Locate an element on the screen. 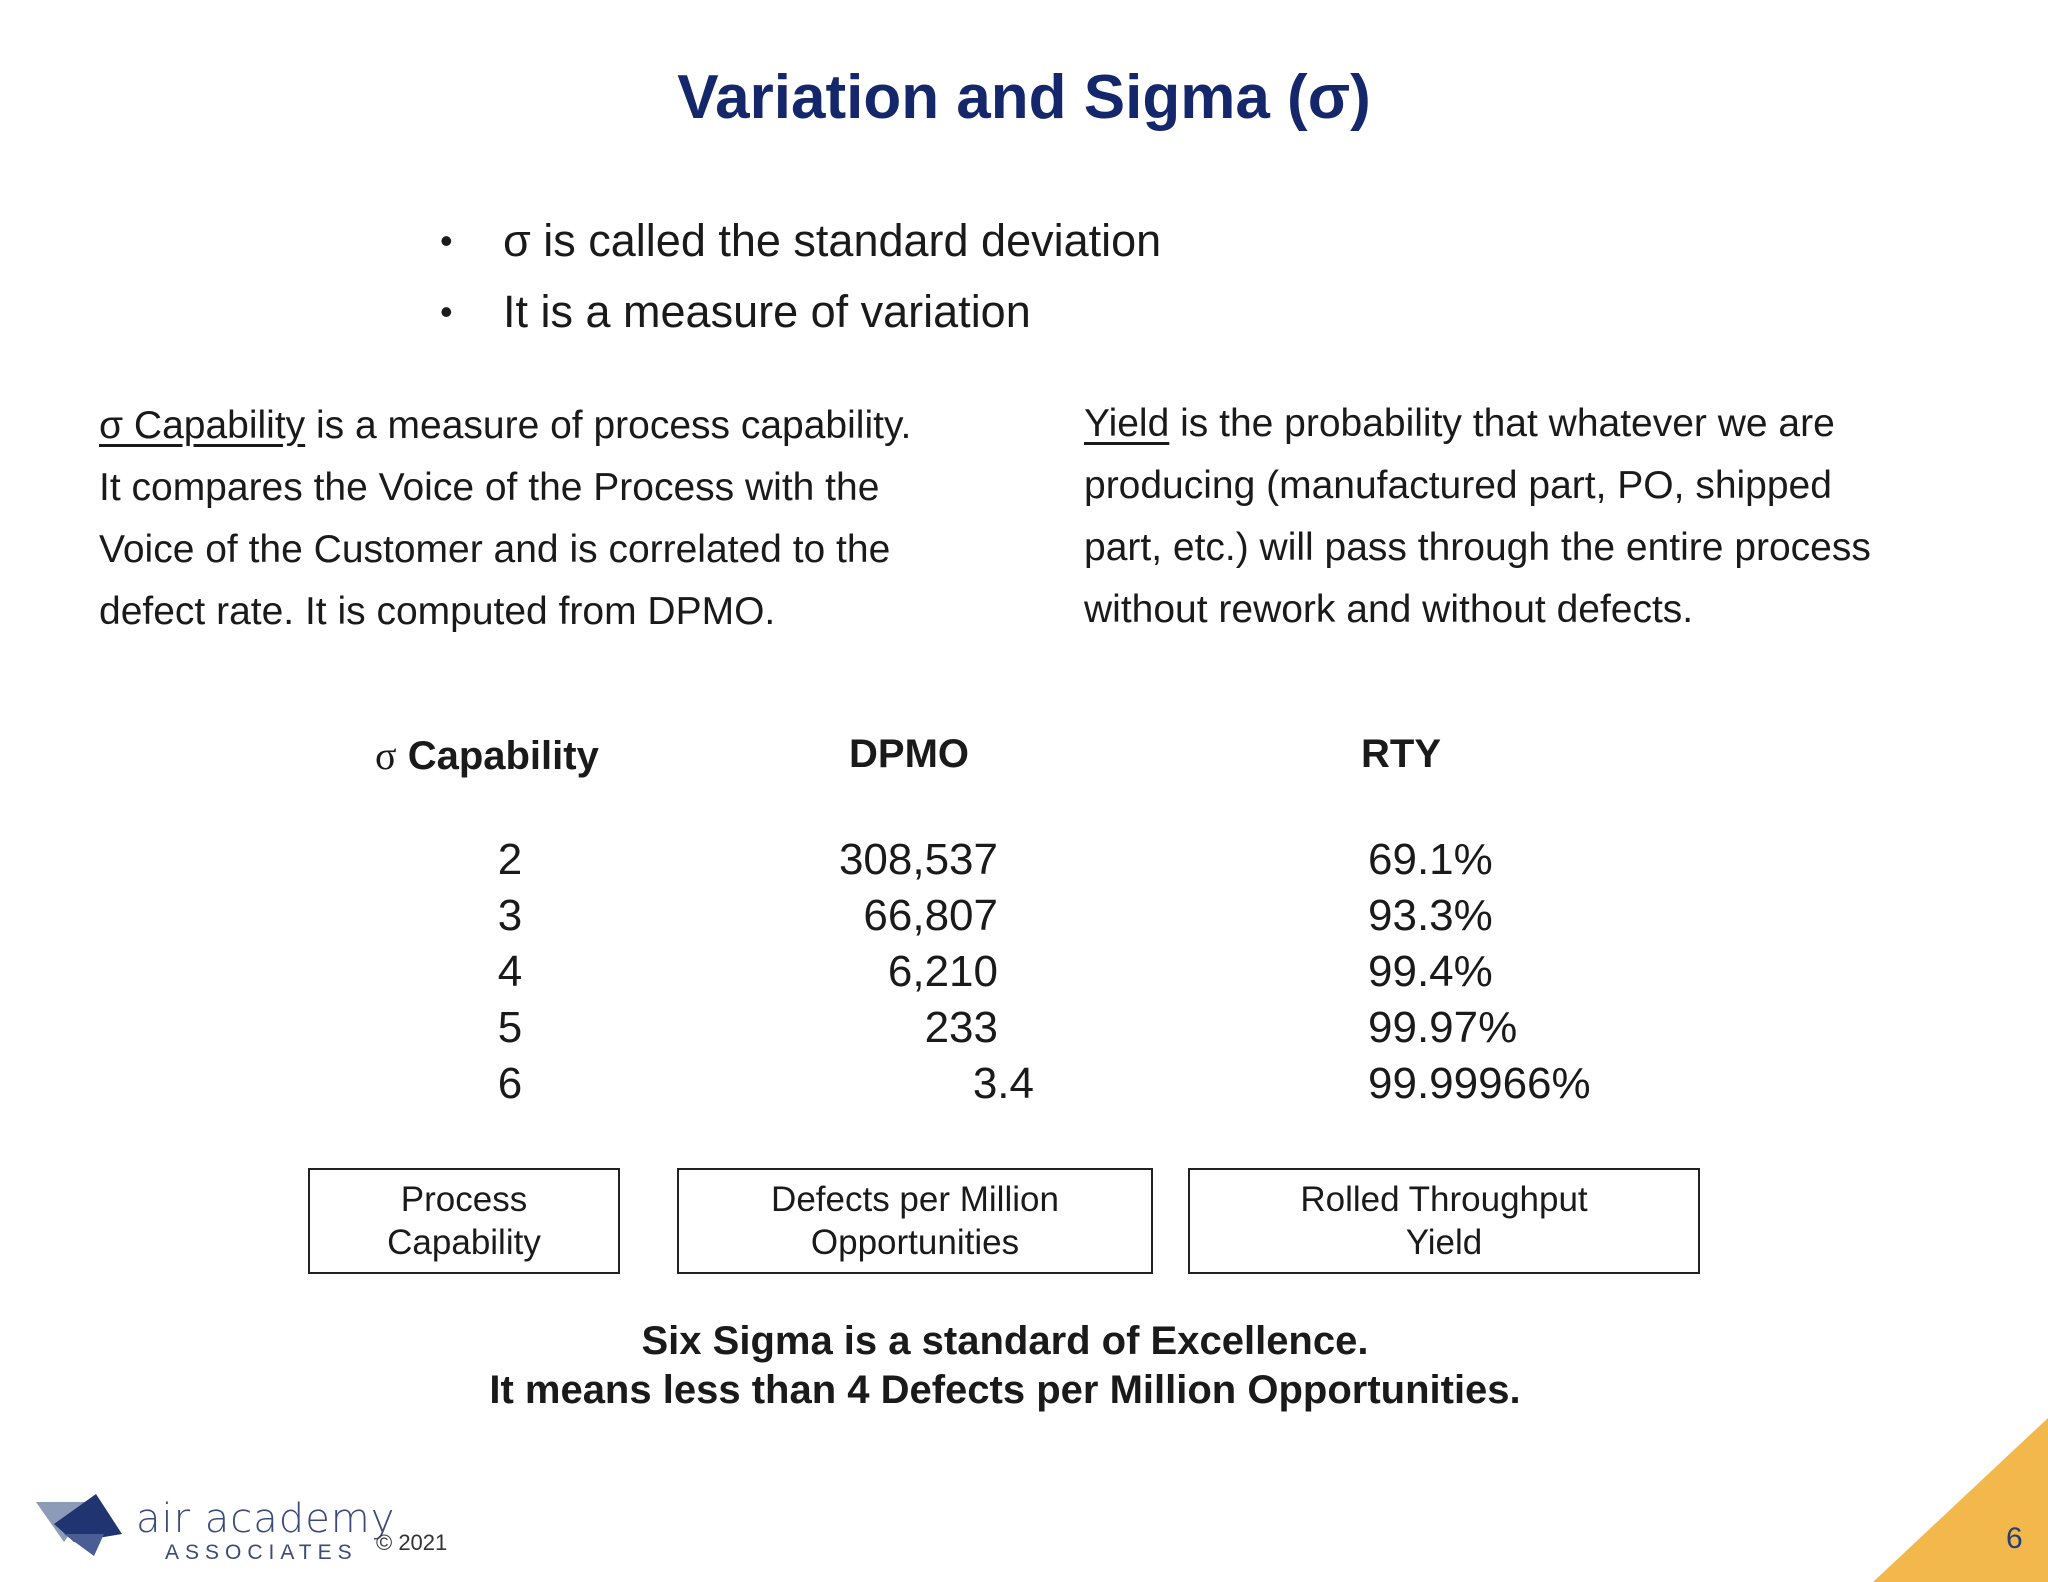 The width and height of the screenshot is (2048, 1582). box-line: Process is located at coordinates (464, 1199).